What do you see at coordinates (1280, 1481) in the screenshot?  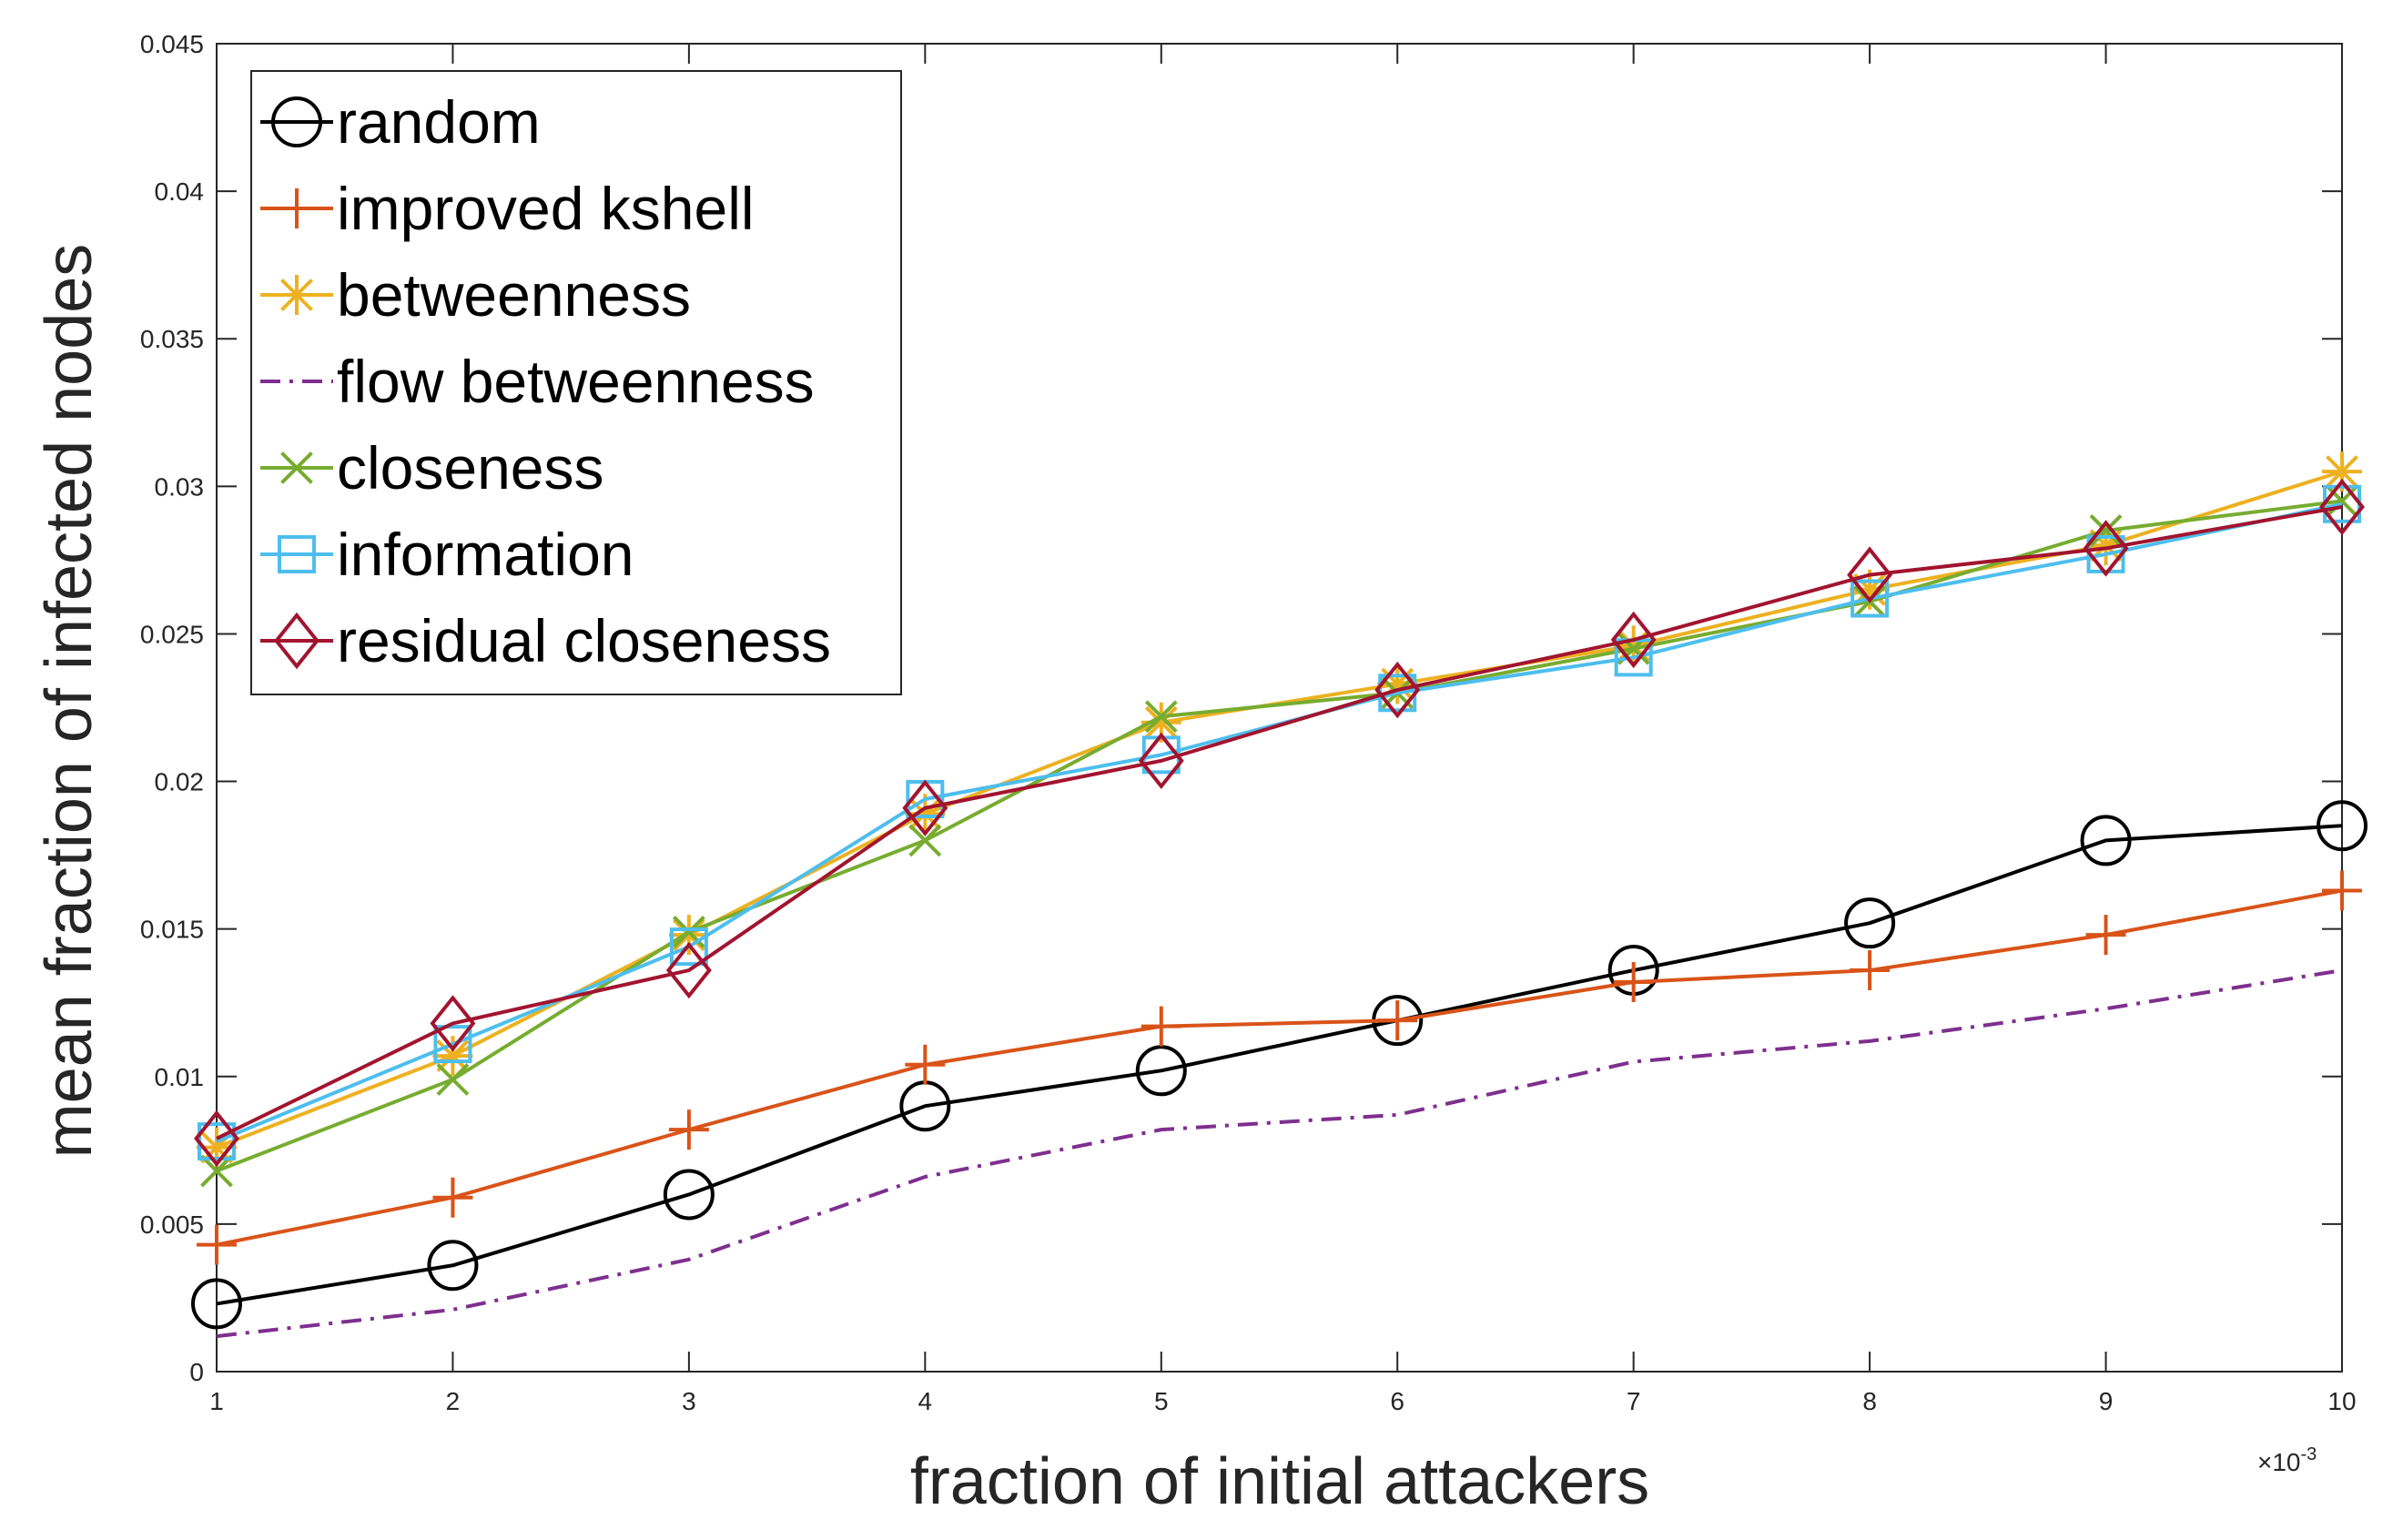 I see `x-axis-label: fraction of initial attackers` at bounding box center [1280, 1481].